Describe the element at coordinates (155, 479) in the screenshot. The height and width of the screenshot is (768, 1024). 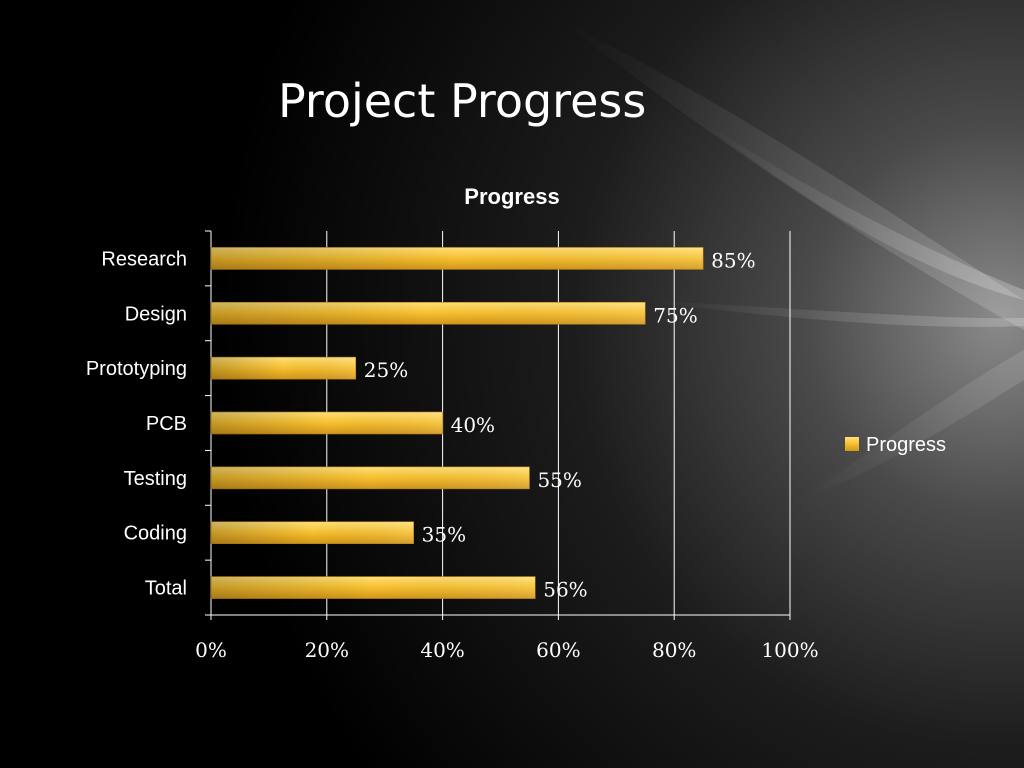
I see `category-label: Testing` at that location.